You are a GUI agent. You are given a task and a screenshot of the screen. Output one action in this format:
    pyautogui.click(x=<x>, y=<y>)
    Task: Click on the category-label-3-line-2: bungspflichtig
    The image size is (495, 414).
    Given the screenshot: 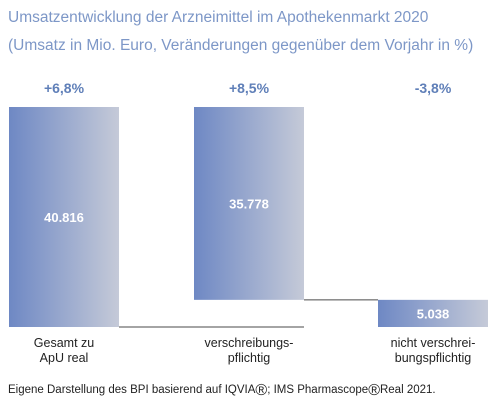 What is the action you would take?
    pyautogui.click(x=433, y=358)
    